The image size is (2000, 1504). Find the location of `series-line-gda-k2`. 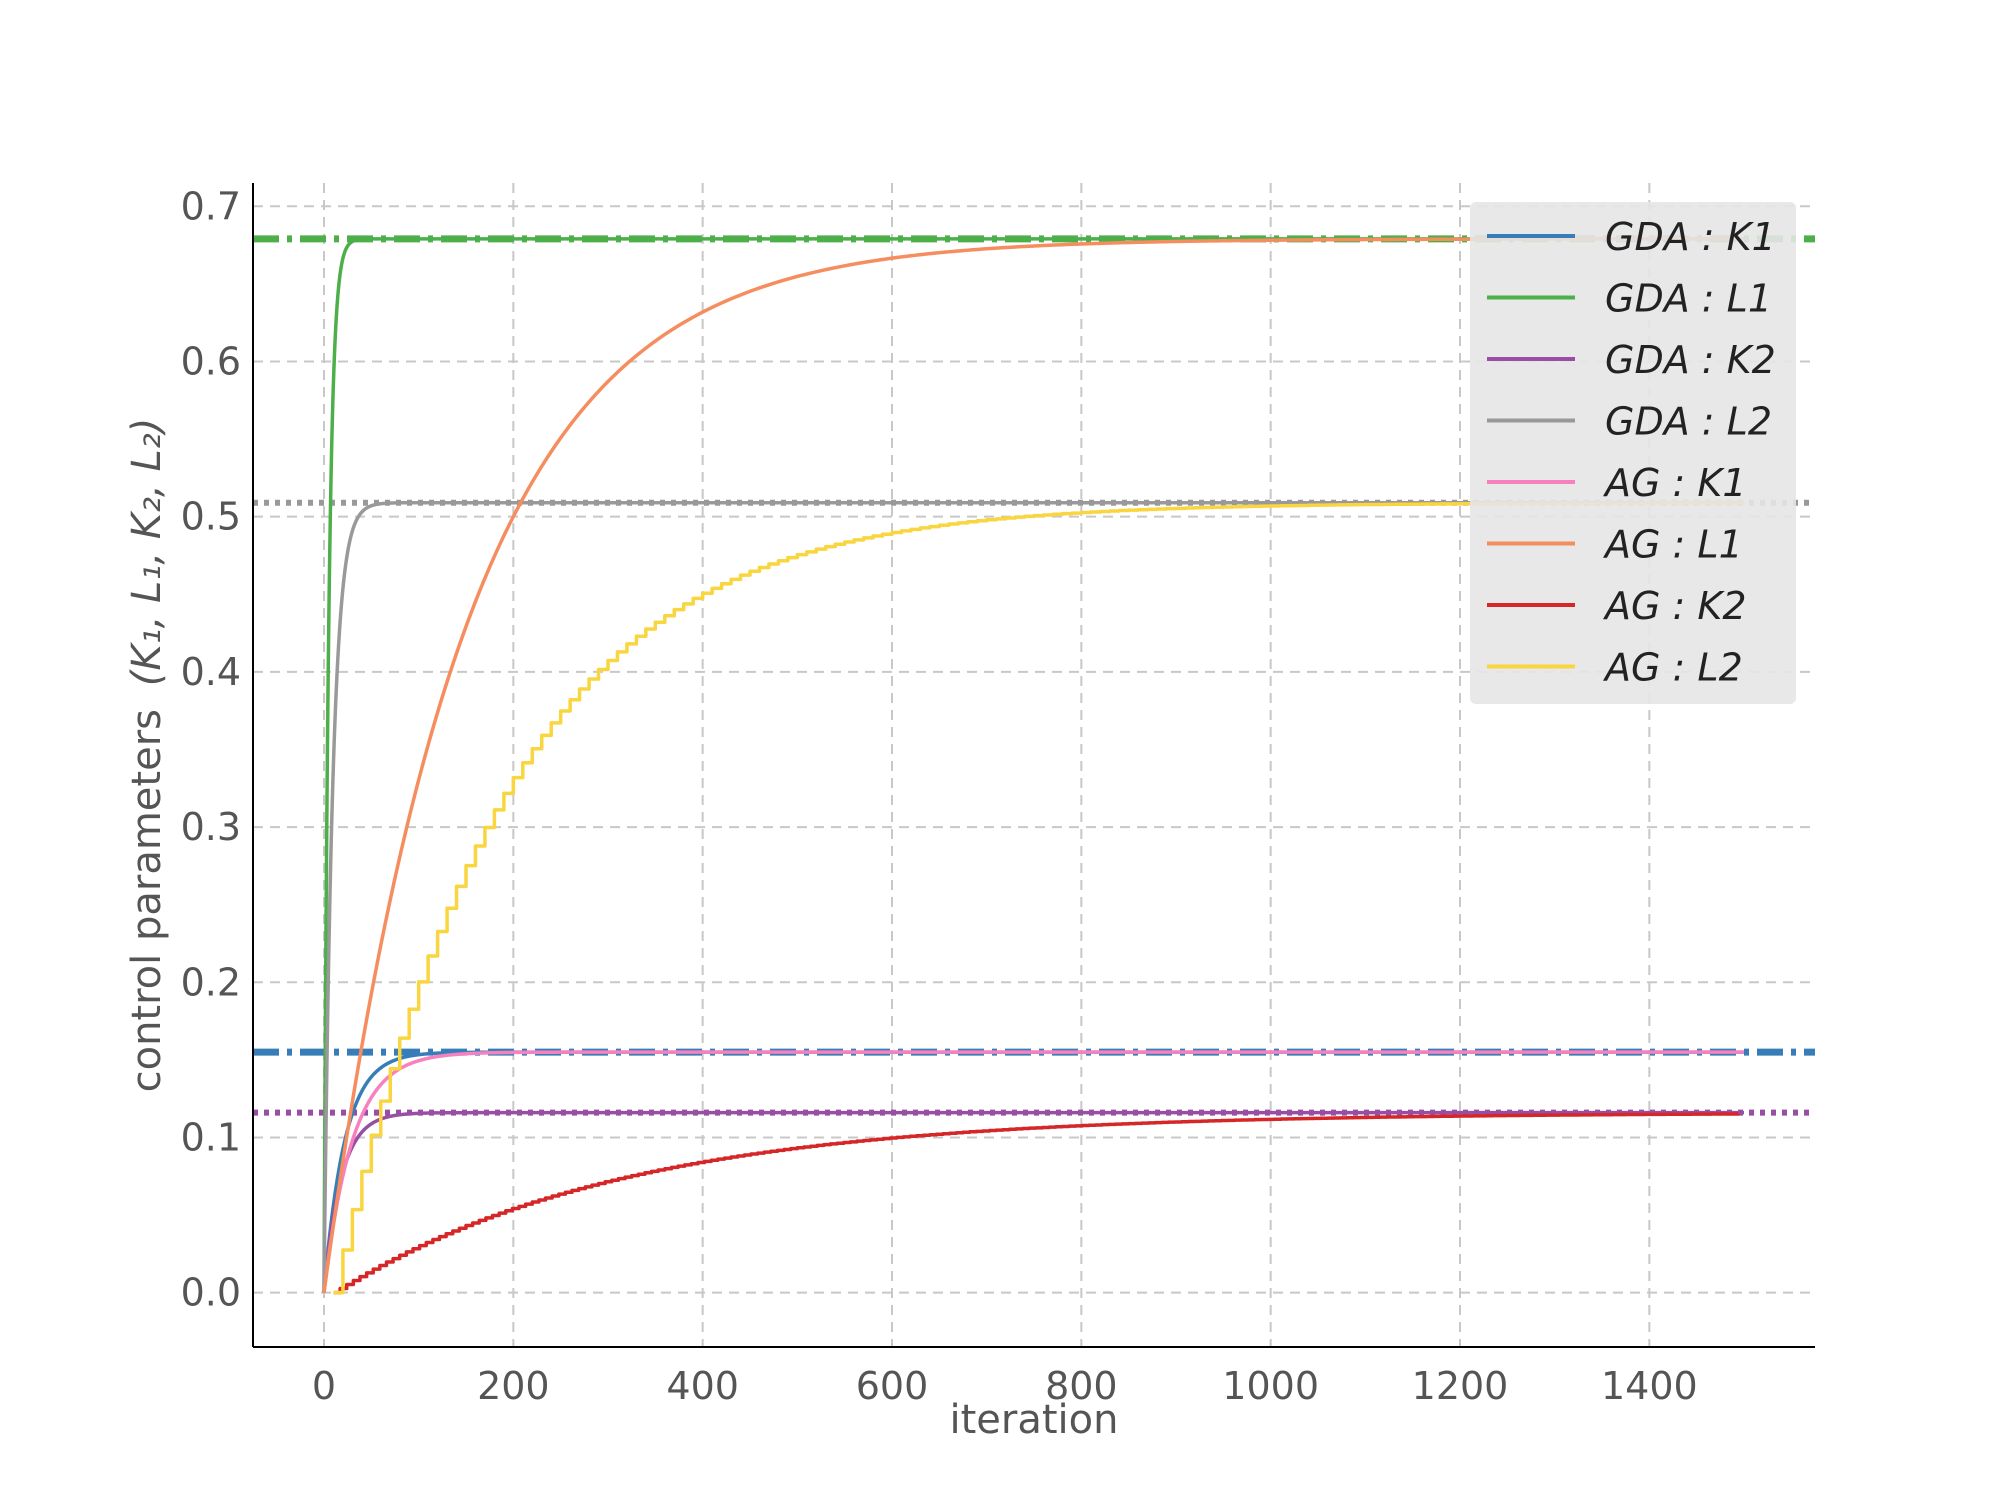

series-line-gda-k2 is located at coordinates (1033, 1201).